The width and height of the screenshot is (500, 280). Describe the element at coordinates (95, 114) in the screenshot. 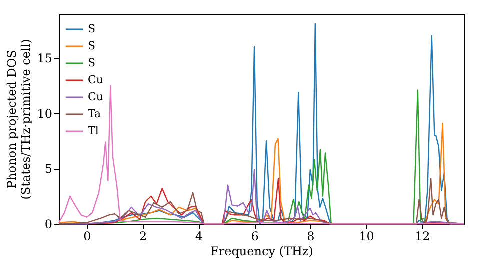

I see `legend-label: Ta` at that location.